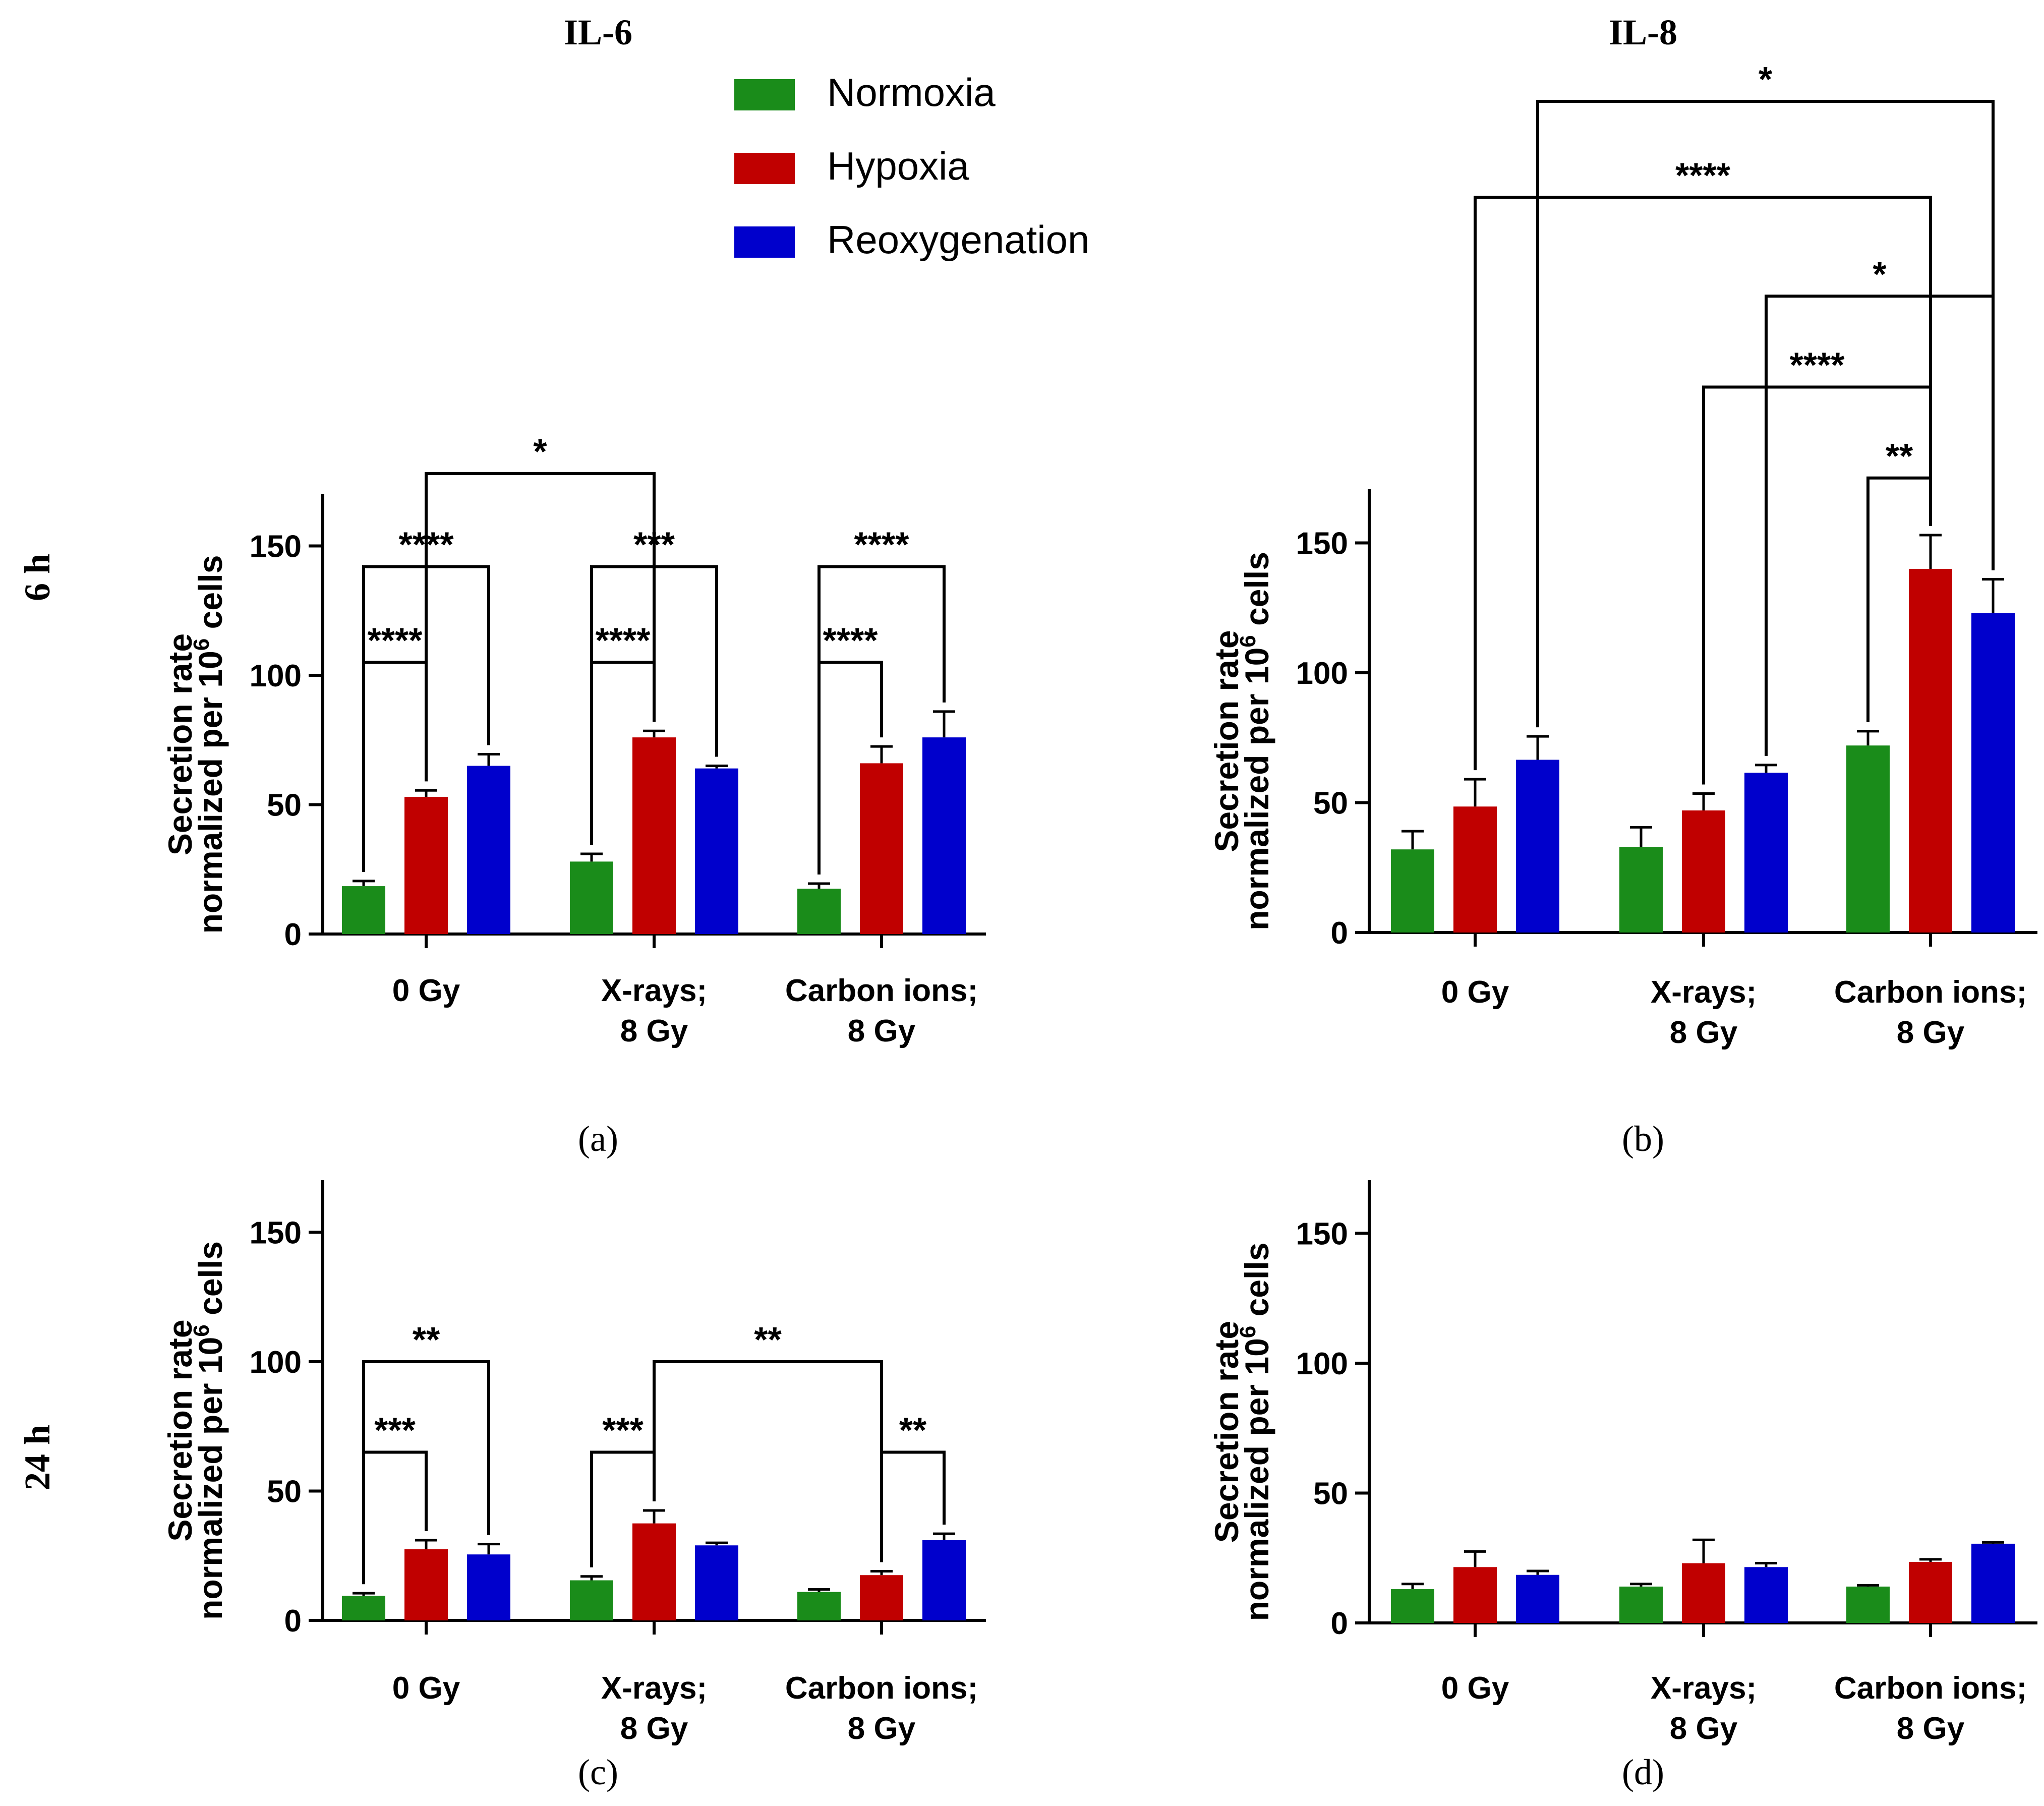 This screenshot has height=1806, width=2044. What do you see at coordinates (37, 577) in the screenshot?
I see `row-label-6h: 6 h` at bounding box center [37, 577].